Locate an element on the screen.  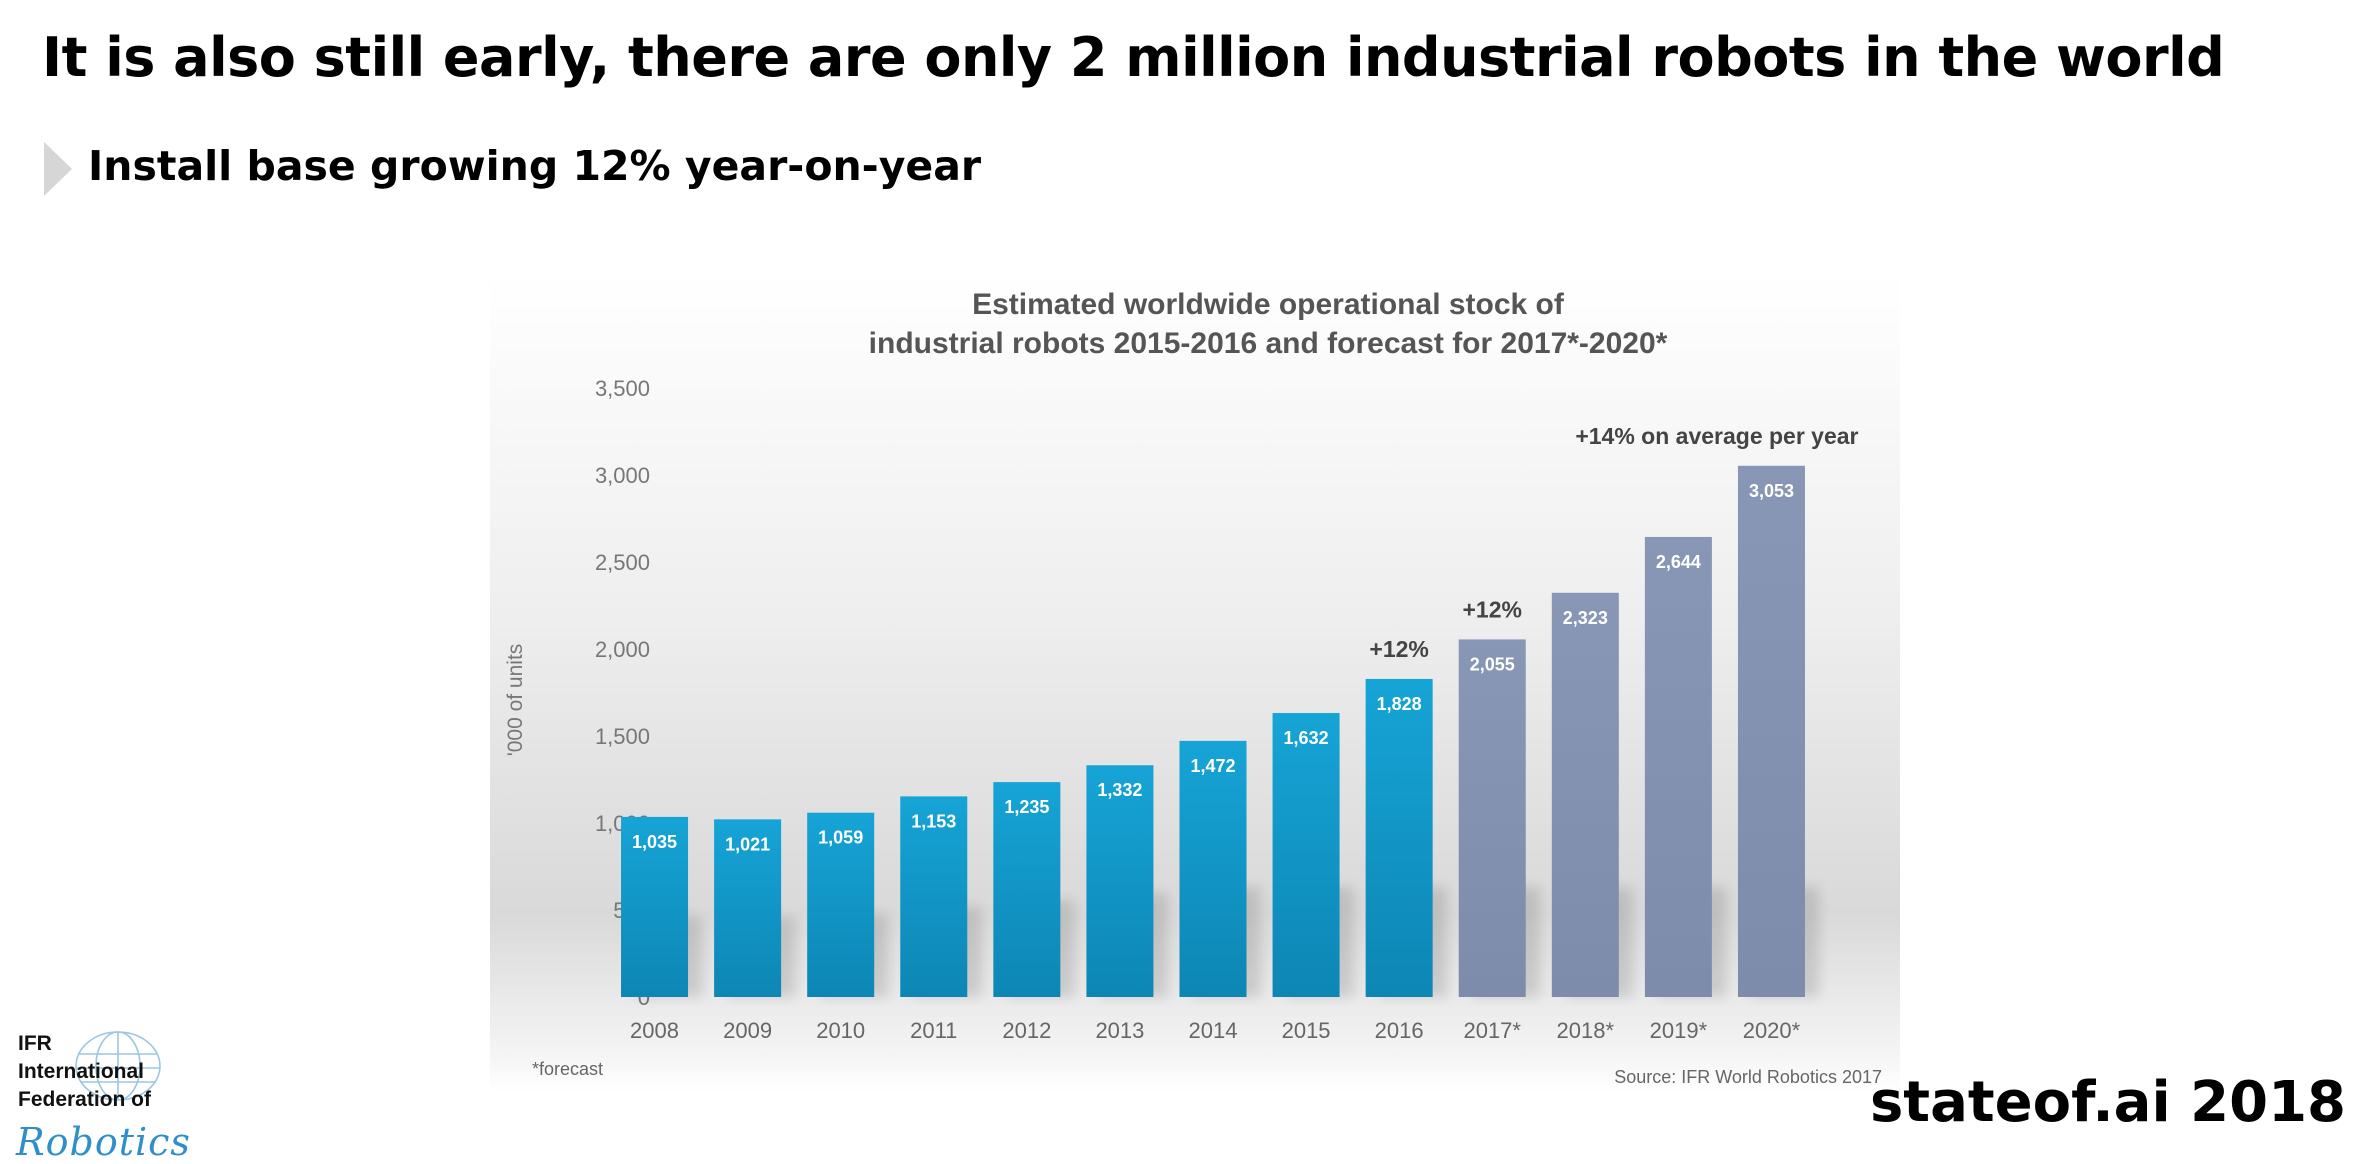
forecast-footnote: *forecast is located at coordinates (567, 1069).